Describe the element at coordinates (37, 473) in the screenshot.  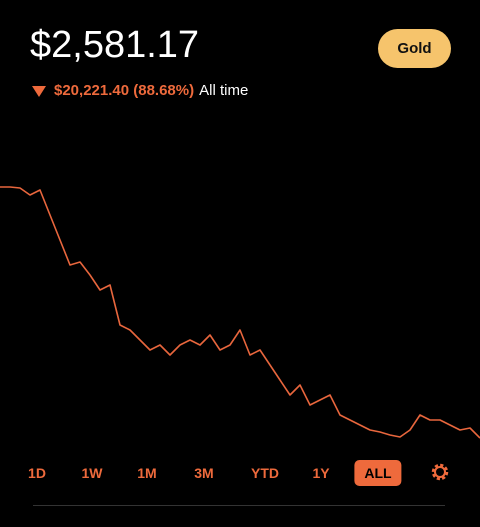
I see `range-button: 1D` at that location.